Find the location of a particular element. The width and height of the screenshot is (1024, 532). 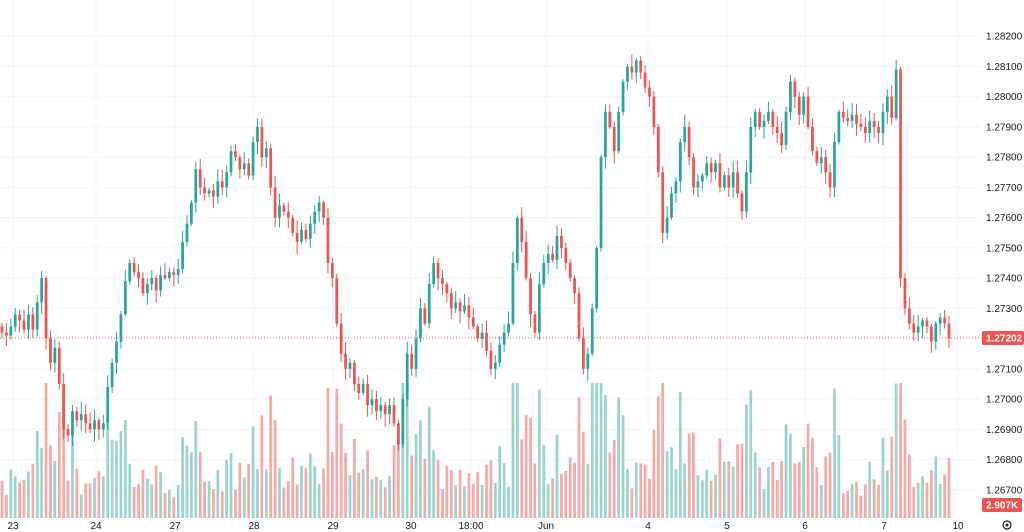

time-axis: 23 24 27 28 29 30 18:00 Jun 4 5 6 7 10 is located at coordinates (485, 526).